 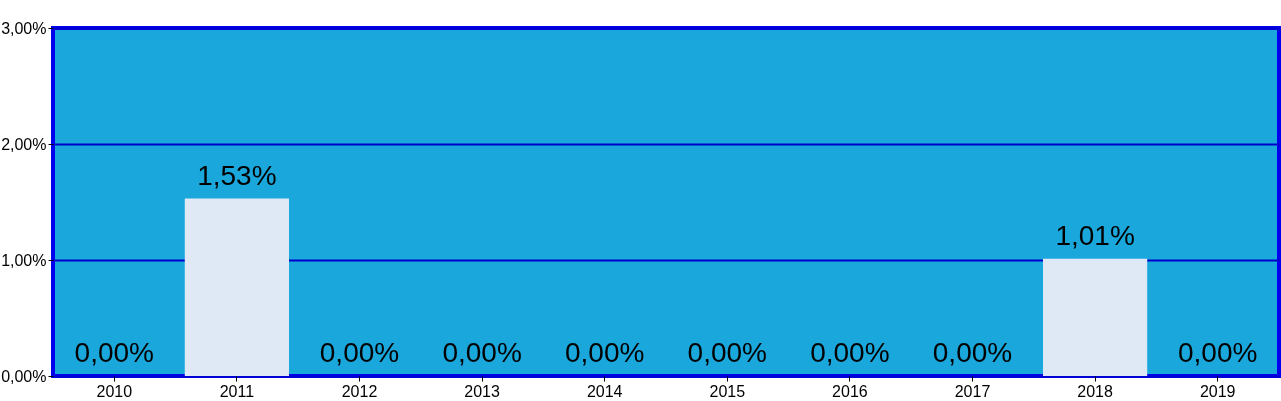 What do you see at coordinates (114, 391) in the screenshot?
I see `x-tick-label: 2010` at bounding box center [114, 391].